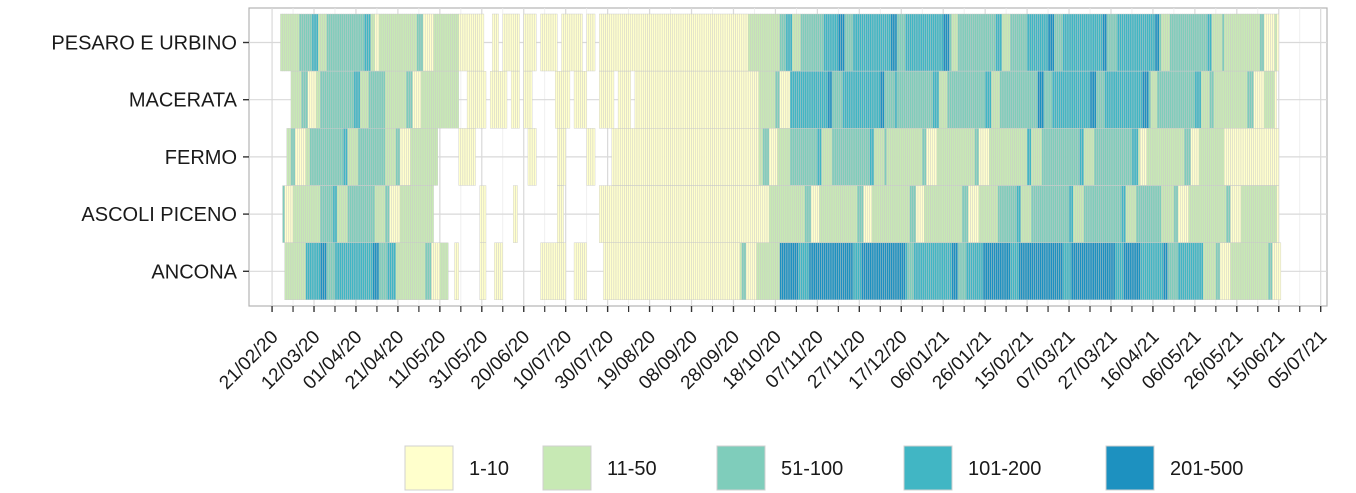 This screenshot has height=493, width=1356. What do you see at coordinates (144, 44) in the screenshot?
I see `y-tick-label: PESARO E URBINO` at bounding box center [144, 44].